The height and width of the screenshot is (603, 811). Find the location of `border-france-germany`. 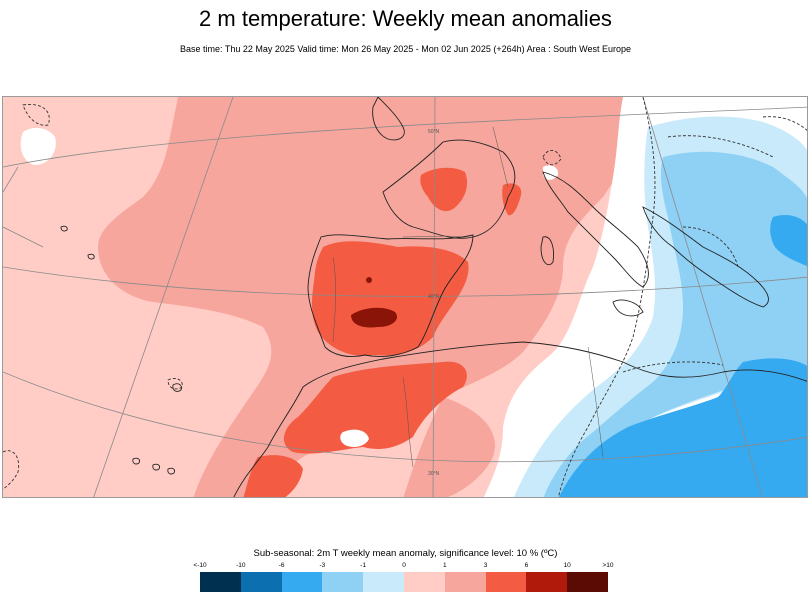

border-france-germany is located at coordinates (500, 157).